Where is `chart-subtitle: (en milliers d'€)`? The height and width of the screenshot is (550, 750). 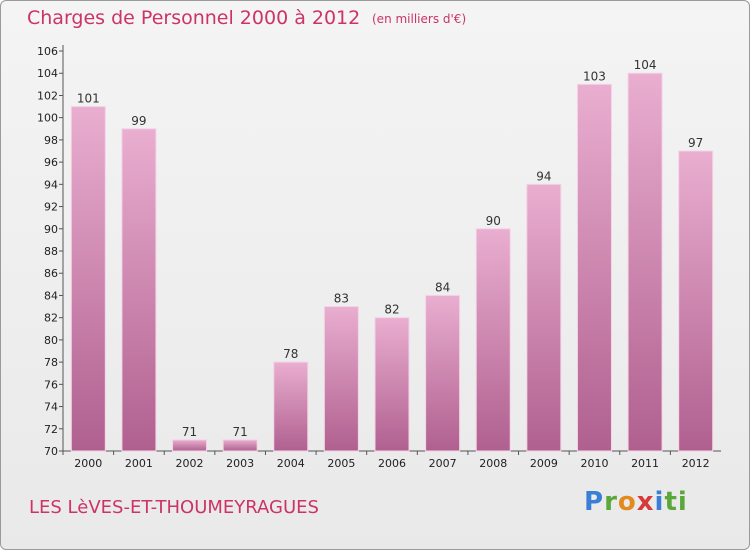
chart-subtitle: (en milliers d'€) is located at coordinates (419, 19).